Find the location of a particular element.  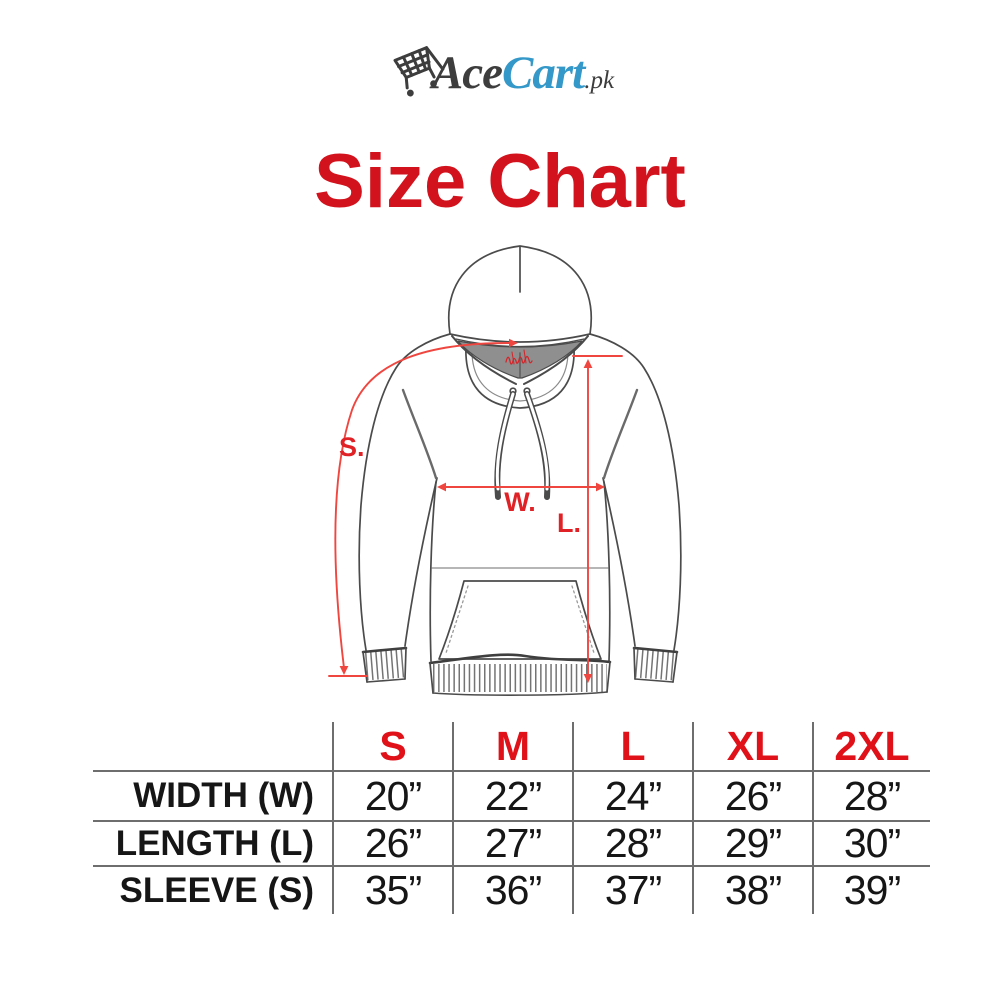

column-header-2xl: 2XL is located at coordinates (871, 747).